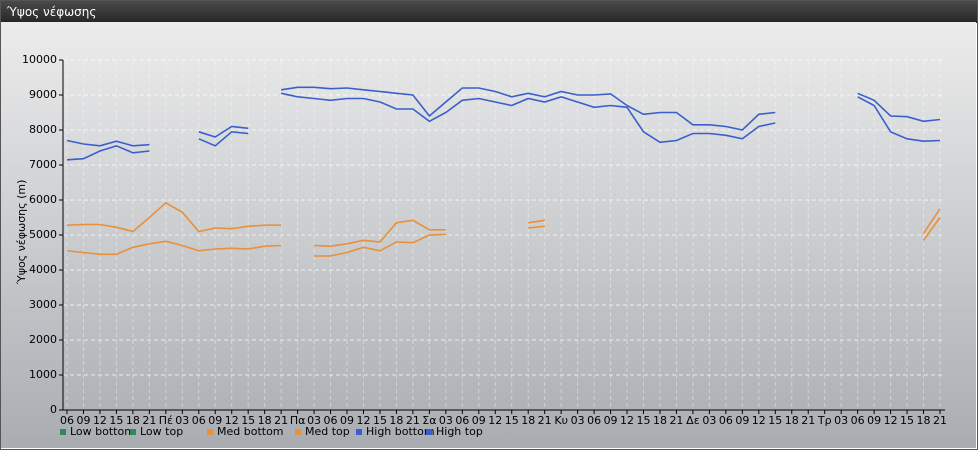 The width and height of the screenshot is (978, 450). What do you see at coordinates (43, 94) in the screenshot?
I see `y-tick-label: 9000` at bounding box center [43, 94].